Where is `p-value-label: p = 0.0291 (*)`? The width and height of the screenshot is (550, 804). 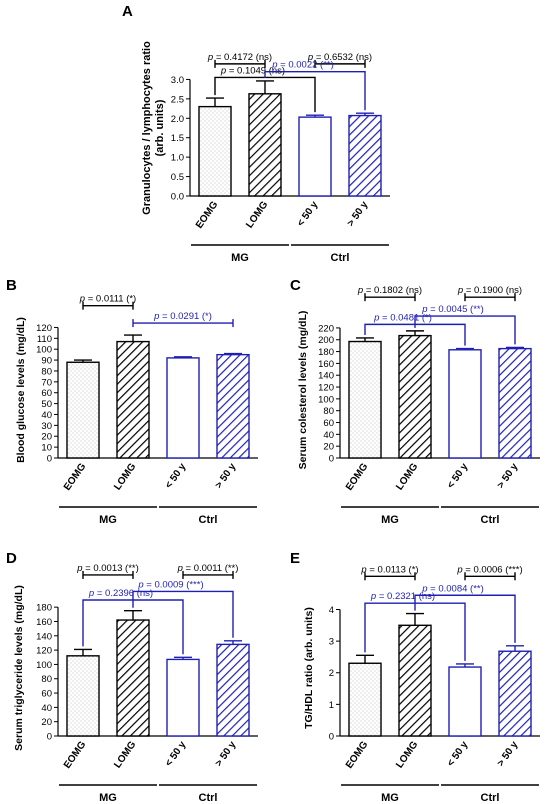 p-value-label: p = 0.0291 (*) is located at coordinates (182, 316).